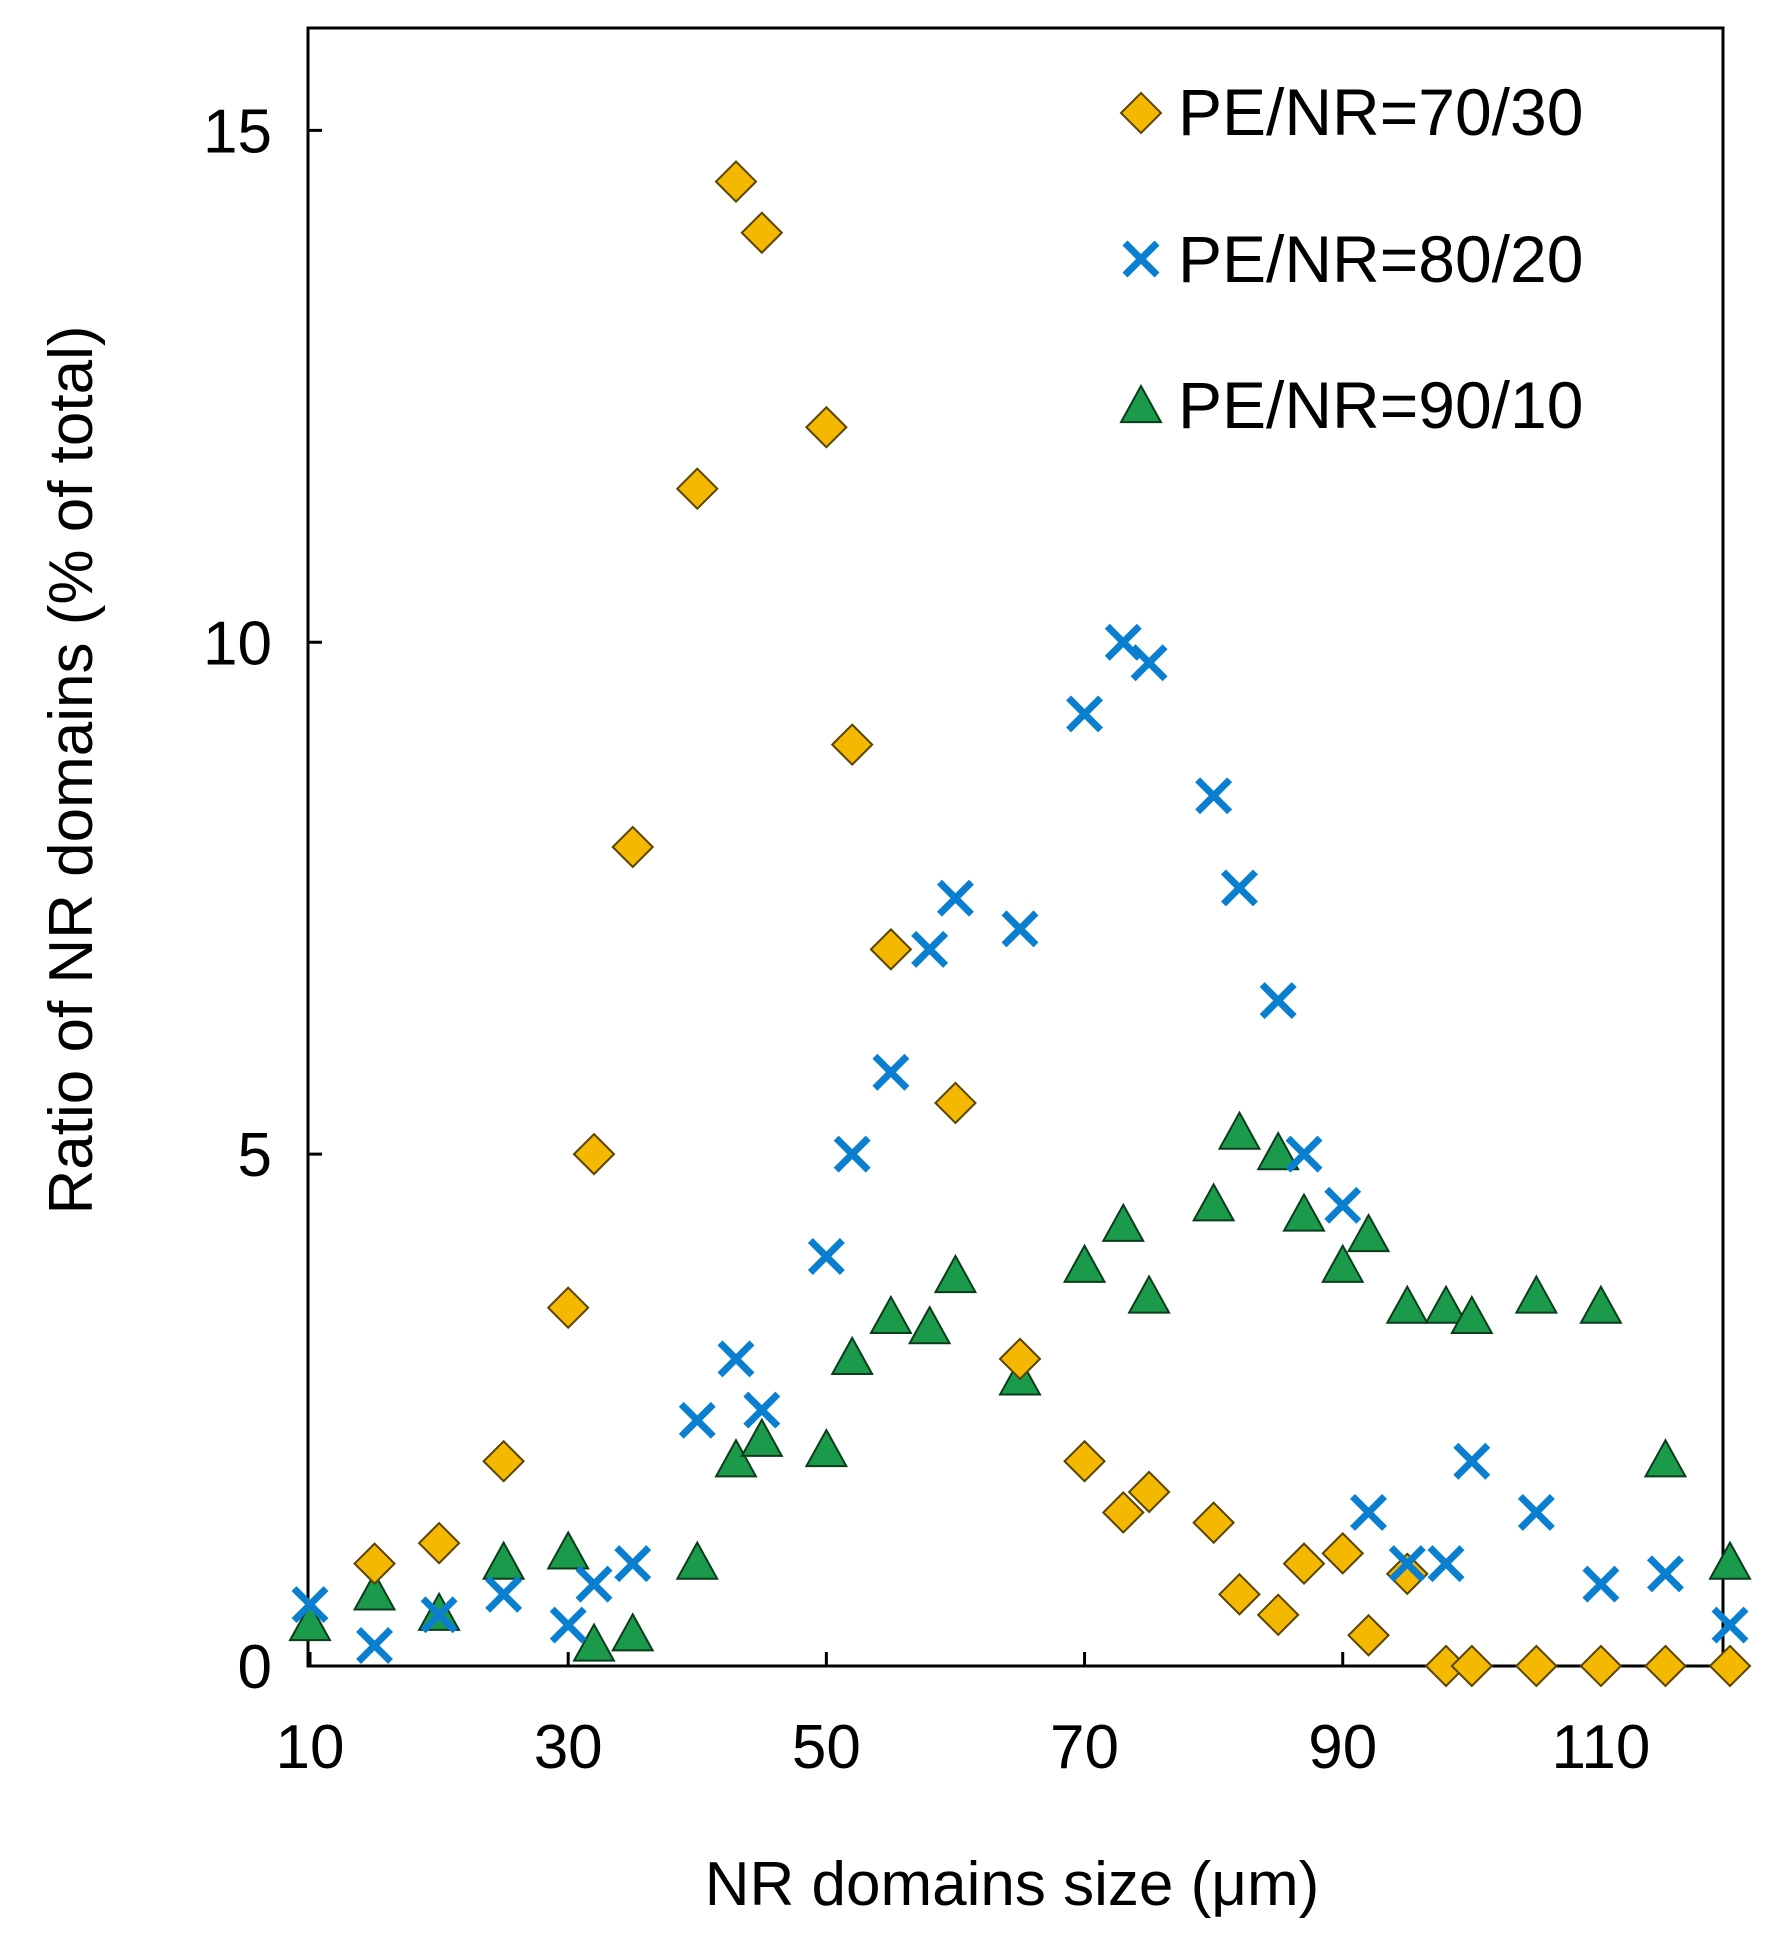 The height and width of the screenshot is (1951, 1781). I want to click on legend: PE/NR=70/30 PE/NR=80/20 PE/NR=90/10, so click(1351, 258).